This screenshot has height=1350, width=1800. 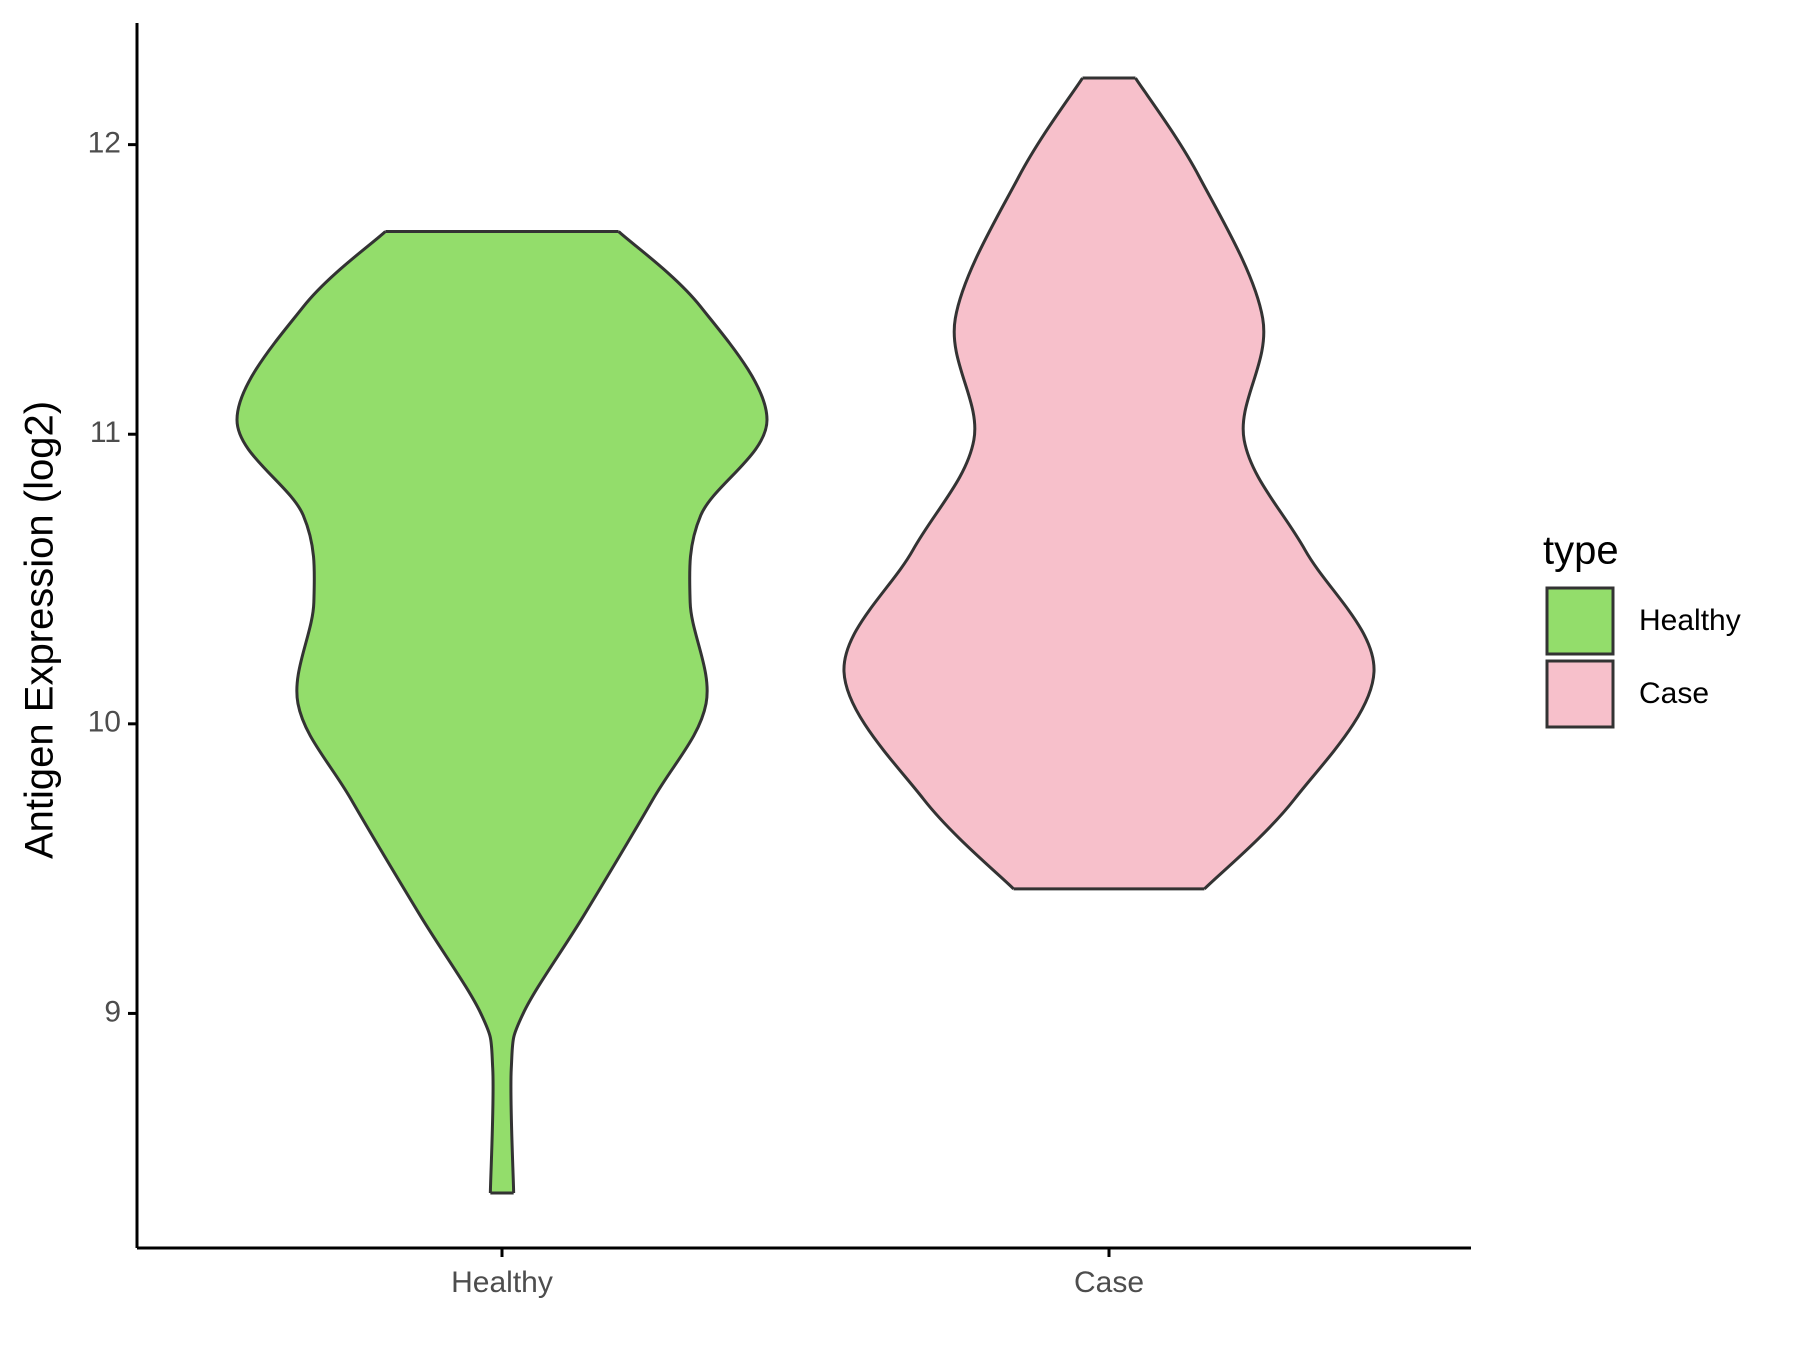 What do you see at coordinates (1674, 693) in the screenshot?
I see `legend-label: Case` at bounding box center [1674, 693].